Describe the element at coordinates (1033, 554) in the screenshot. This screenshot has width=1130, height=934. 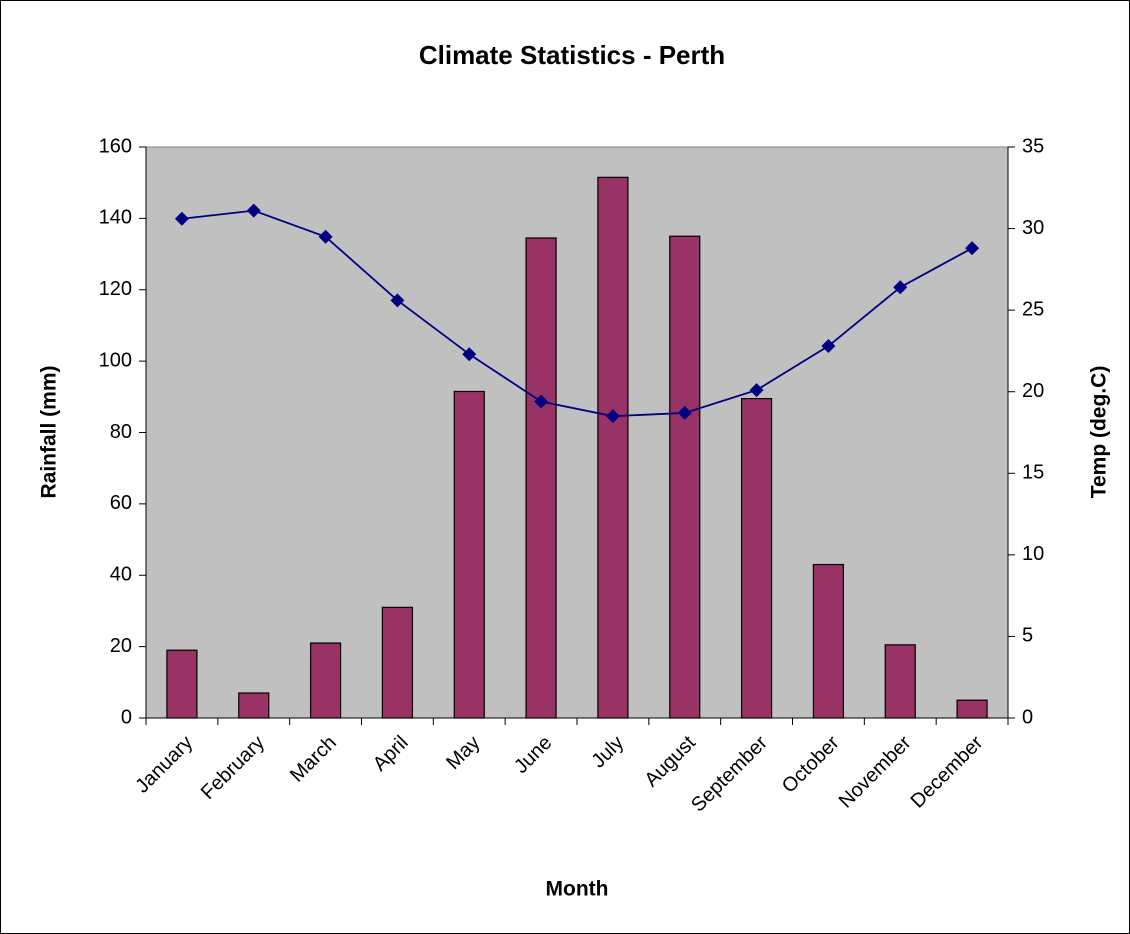
I see `y2-tick-label: 10` at that location.